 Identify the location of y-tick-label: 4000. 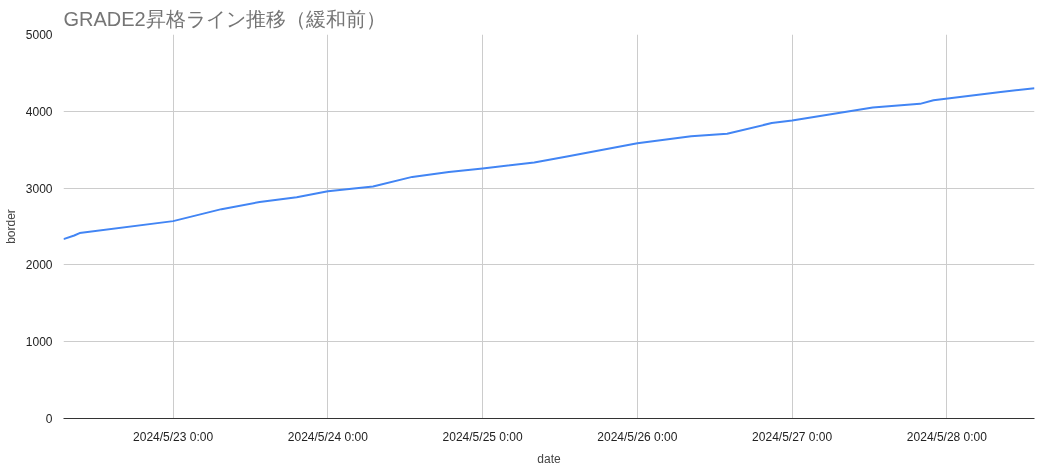
(39, 111).